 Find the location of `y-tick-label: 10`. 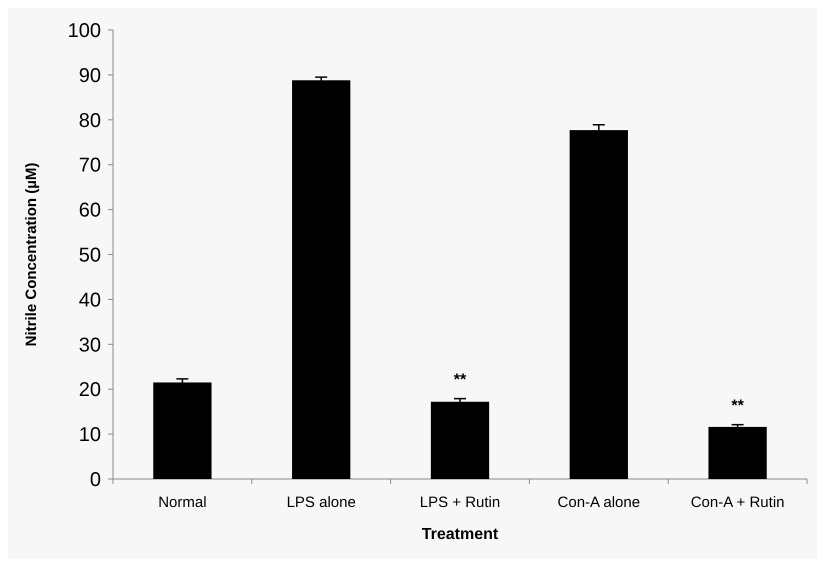

y-tick-label: 10 is located at coordinates (89, 435).